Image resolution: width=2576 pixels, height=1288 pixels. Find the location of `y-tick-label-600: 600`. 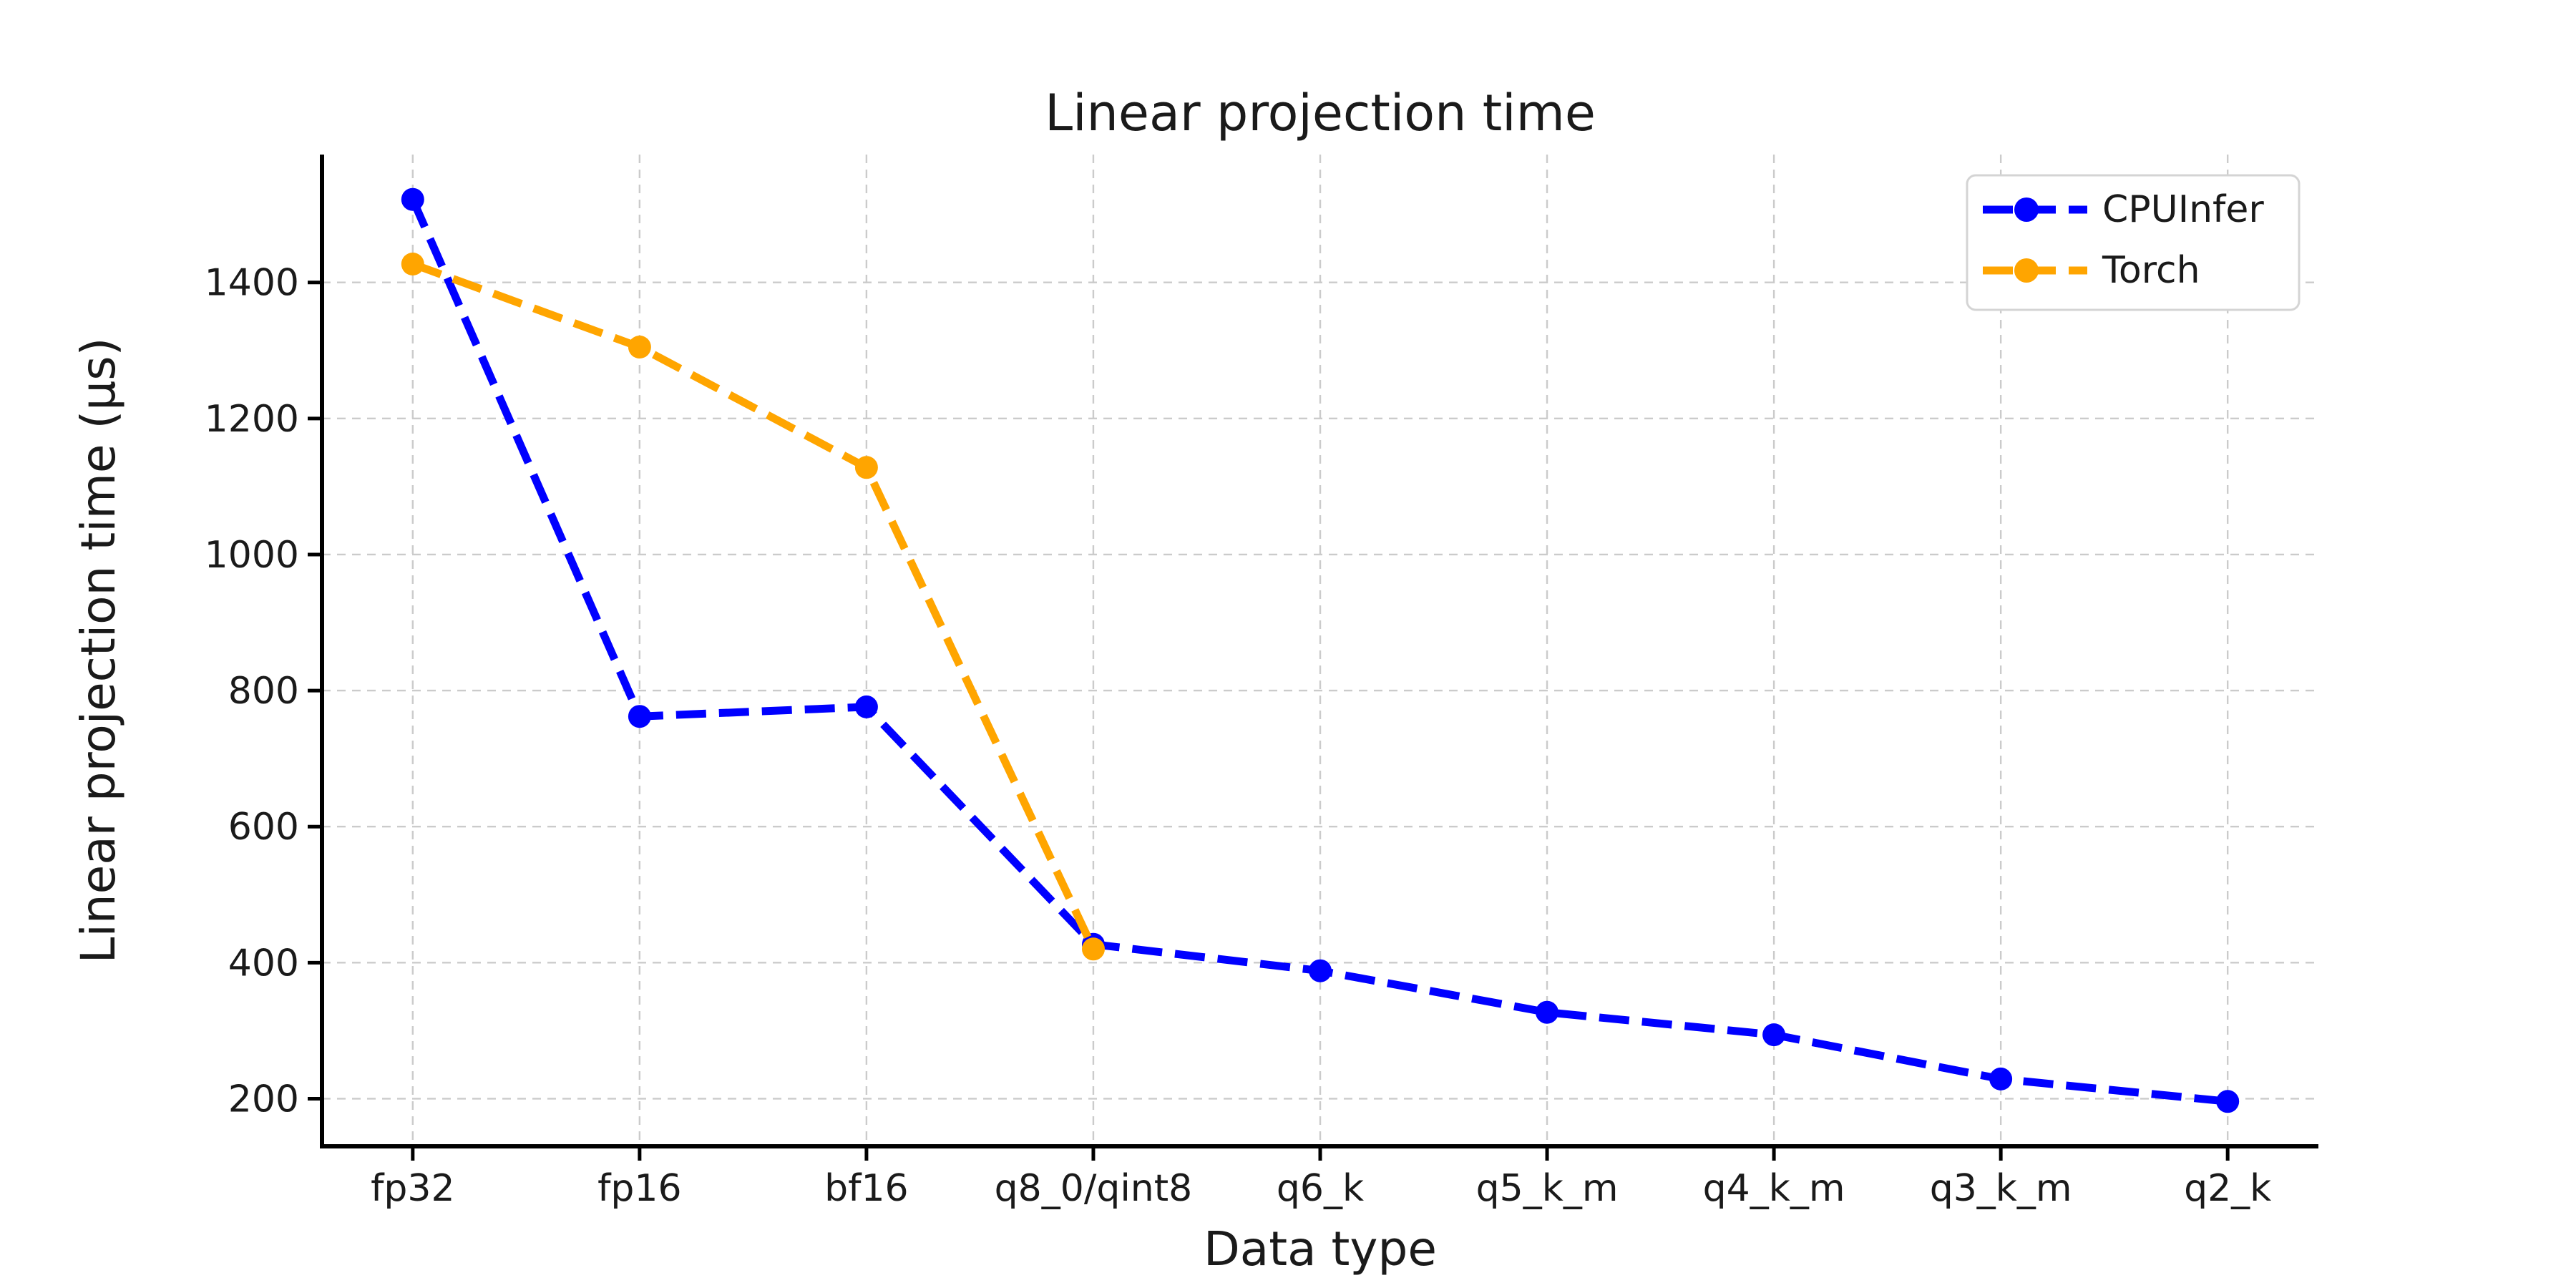

y-tick-label-600: 600 is located at coordinates (263, 827).